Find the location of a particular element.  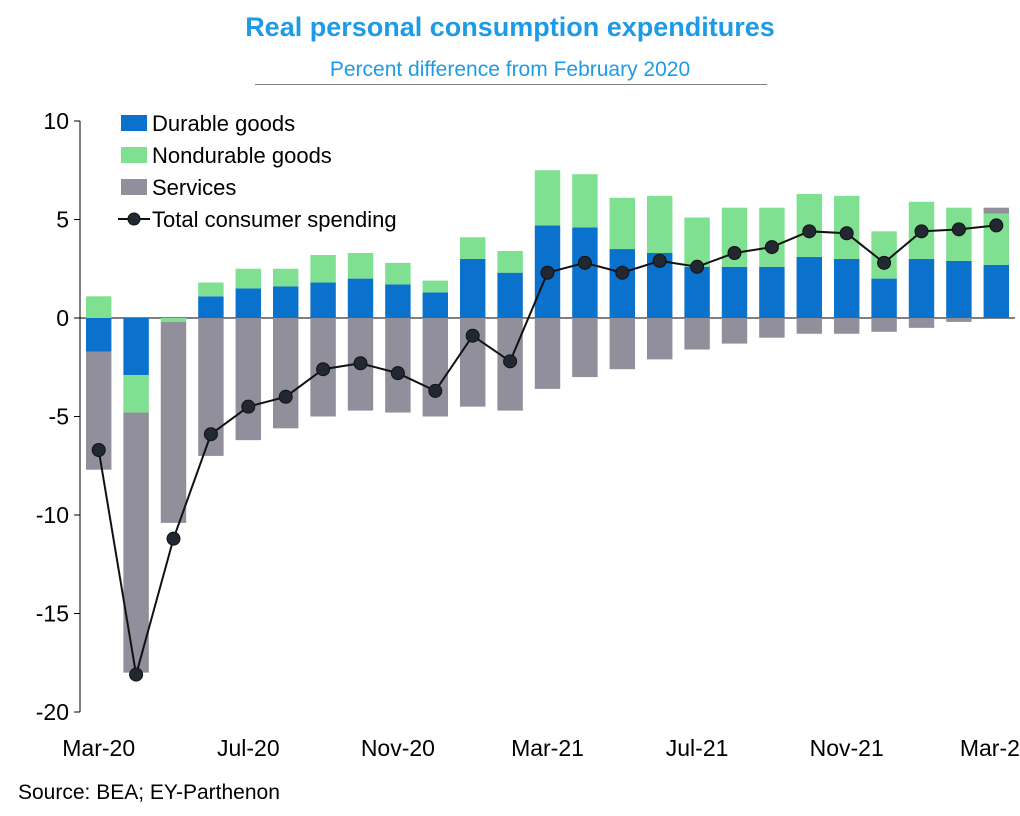

legend-marker is located at coordinates (134, 219).